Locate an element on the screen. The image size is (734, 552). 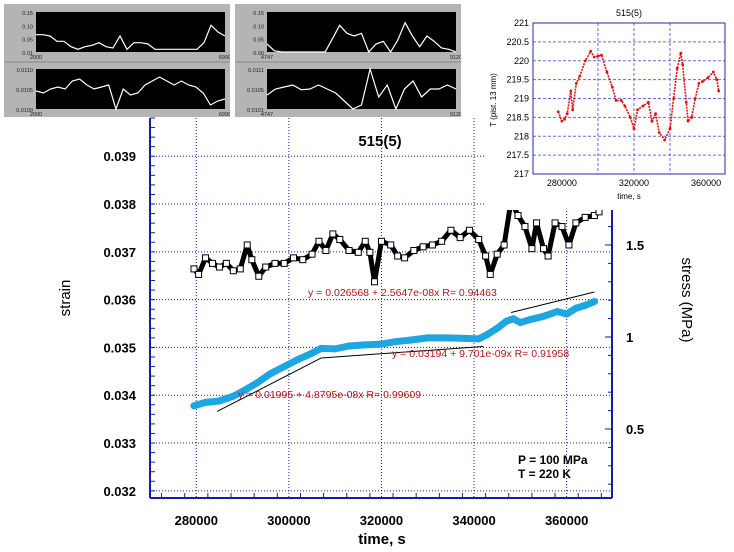
inset-frame is located at coordinates (629, 98).